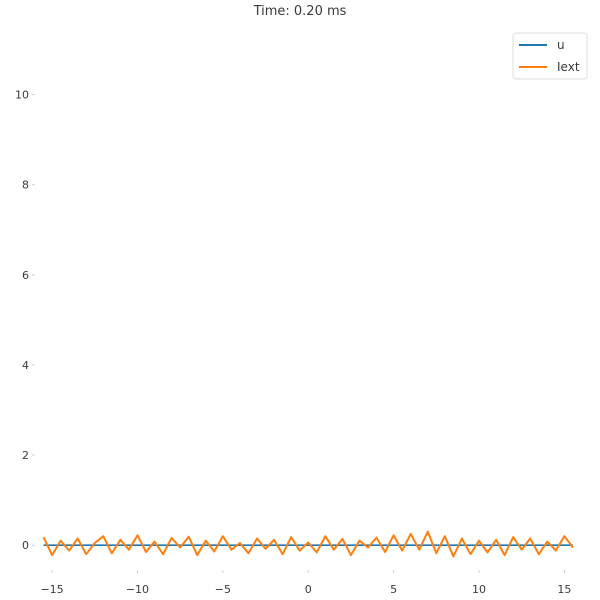  Describe the element at coordinates (25, 275) in the screenshot. I see `y-tick-label: 6` at that location.